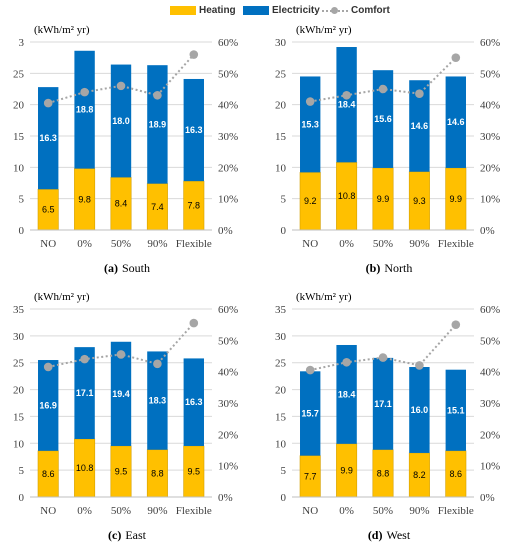 The height and width of the screenshot is (550, 521). I want to click on data-label-heating: 7.4, so click(157, 207).